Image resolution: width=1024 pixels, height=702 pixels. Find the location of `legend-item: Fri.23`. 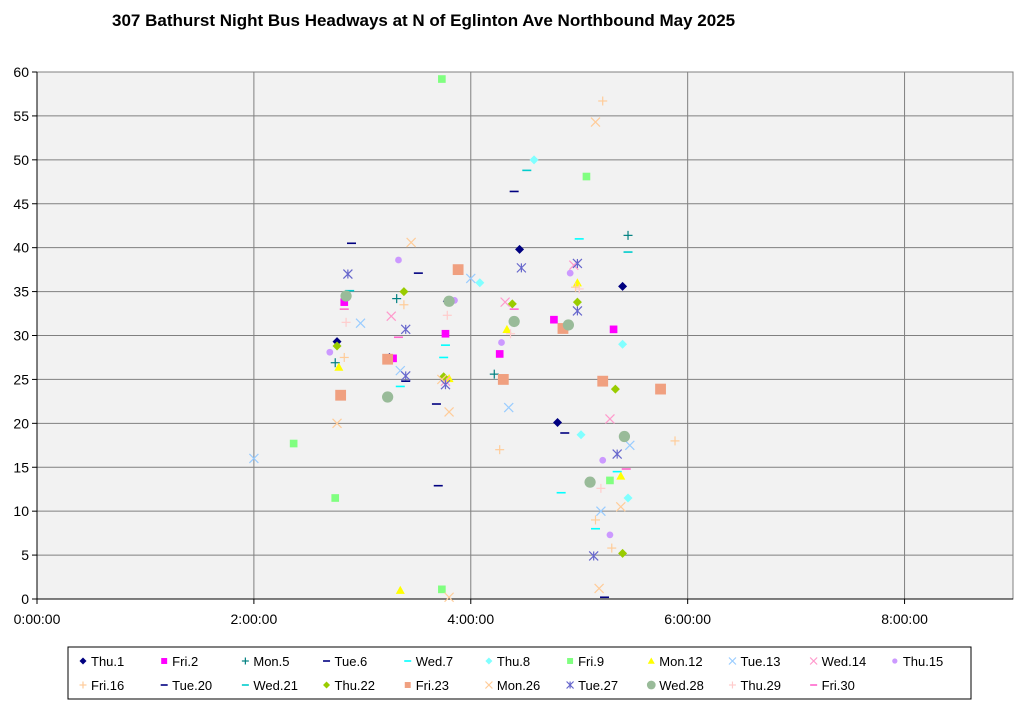

legend-item: Fri.23 is located at coordinates (426, 685).